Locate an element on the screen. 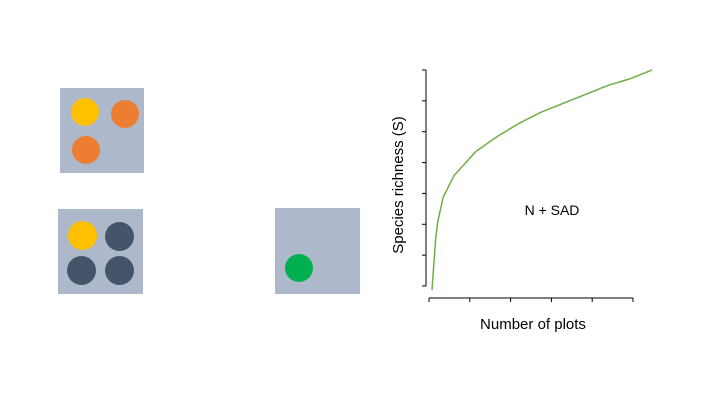 The width and height of the screenshot is (720, 405). y-axis-ticks is located at coordinates (424, 178).